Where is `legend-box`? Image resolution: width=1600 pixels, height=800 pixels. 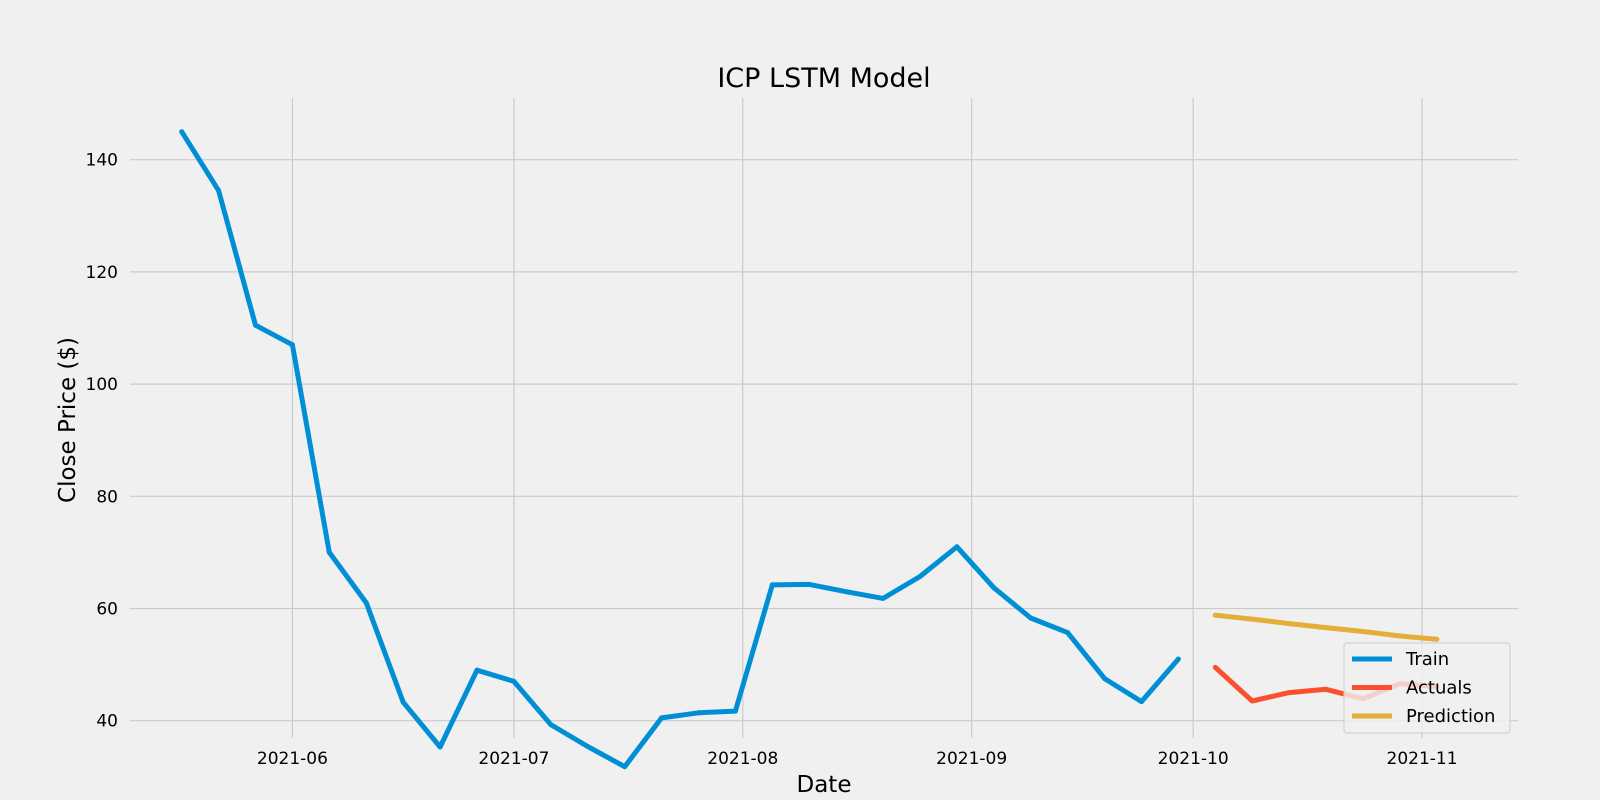
legend-box is located at coordinates (1427, 688).